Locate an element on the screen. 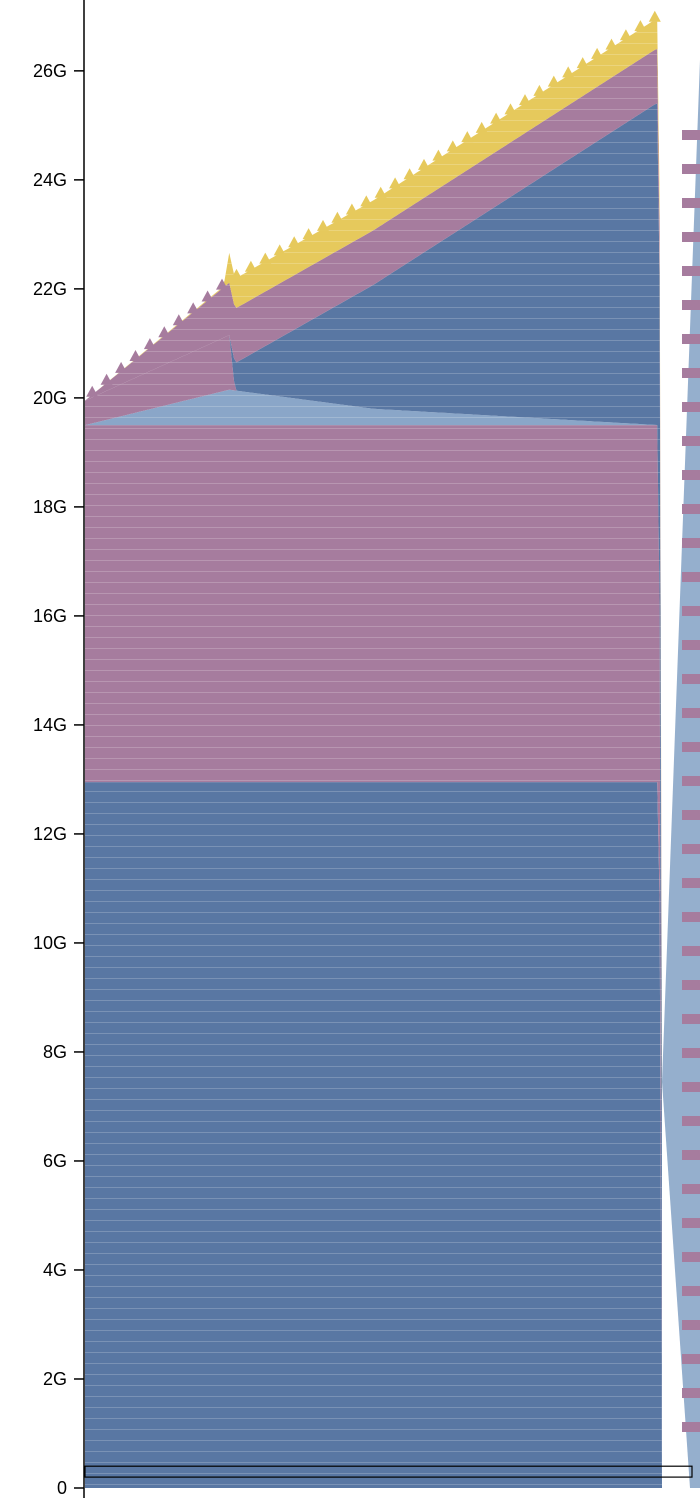 The image size is (700, 1498). y-tick-label: 18G is located at coordinates (50, 507).